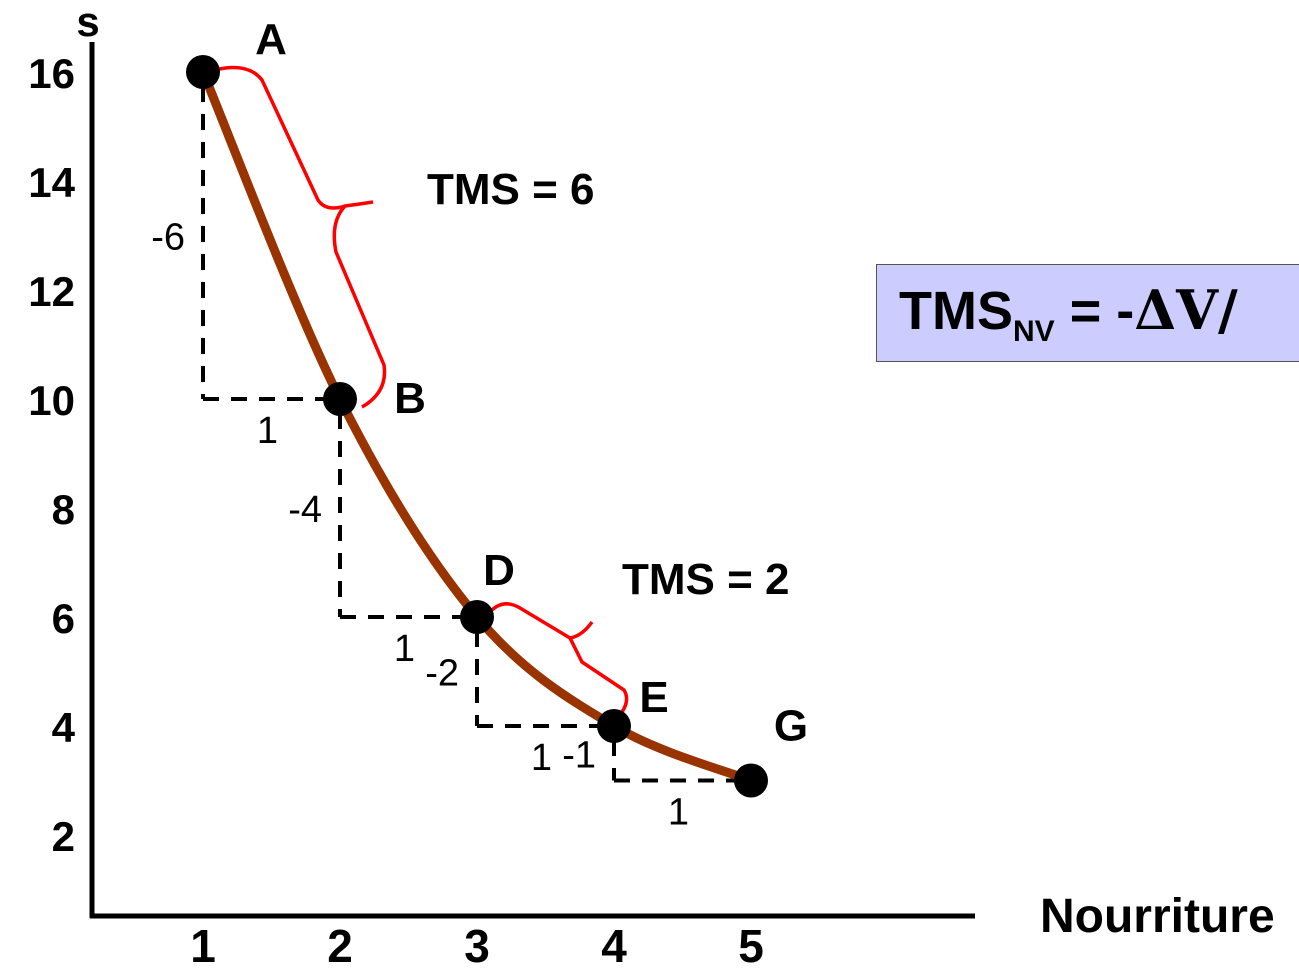 The width and height of the screenshot is (1299, 970). What do you see at coordinates (477, 617) in the screenshot?
I see `point-d` at bounding box center [477, 617].